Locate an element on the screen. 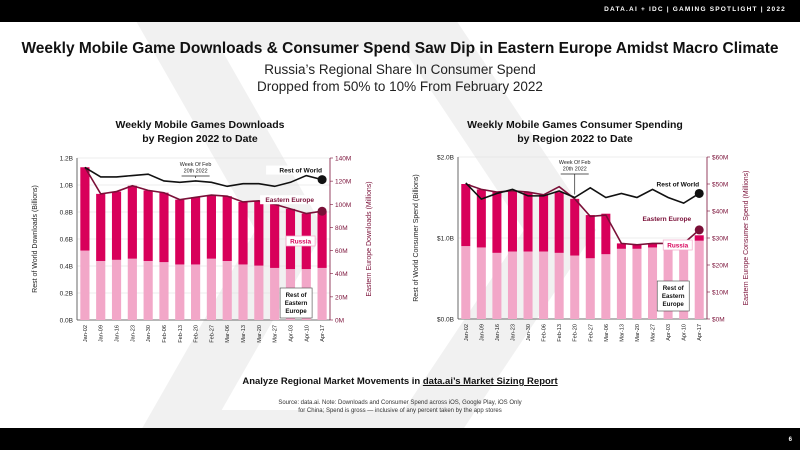 This screenshot has width=800, height=450. spending-annotation-line2: 20th 2022 is located at coordinates (575, 170).